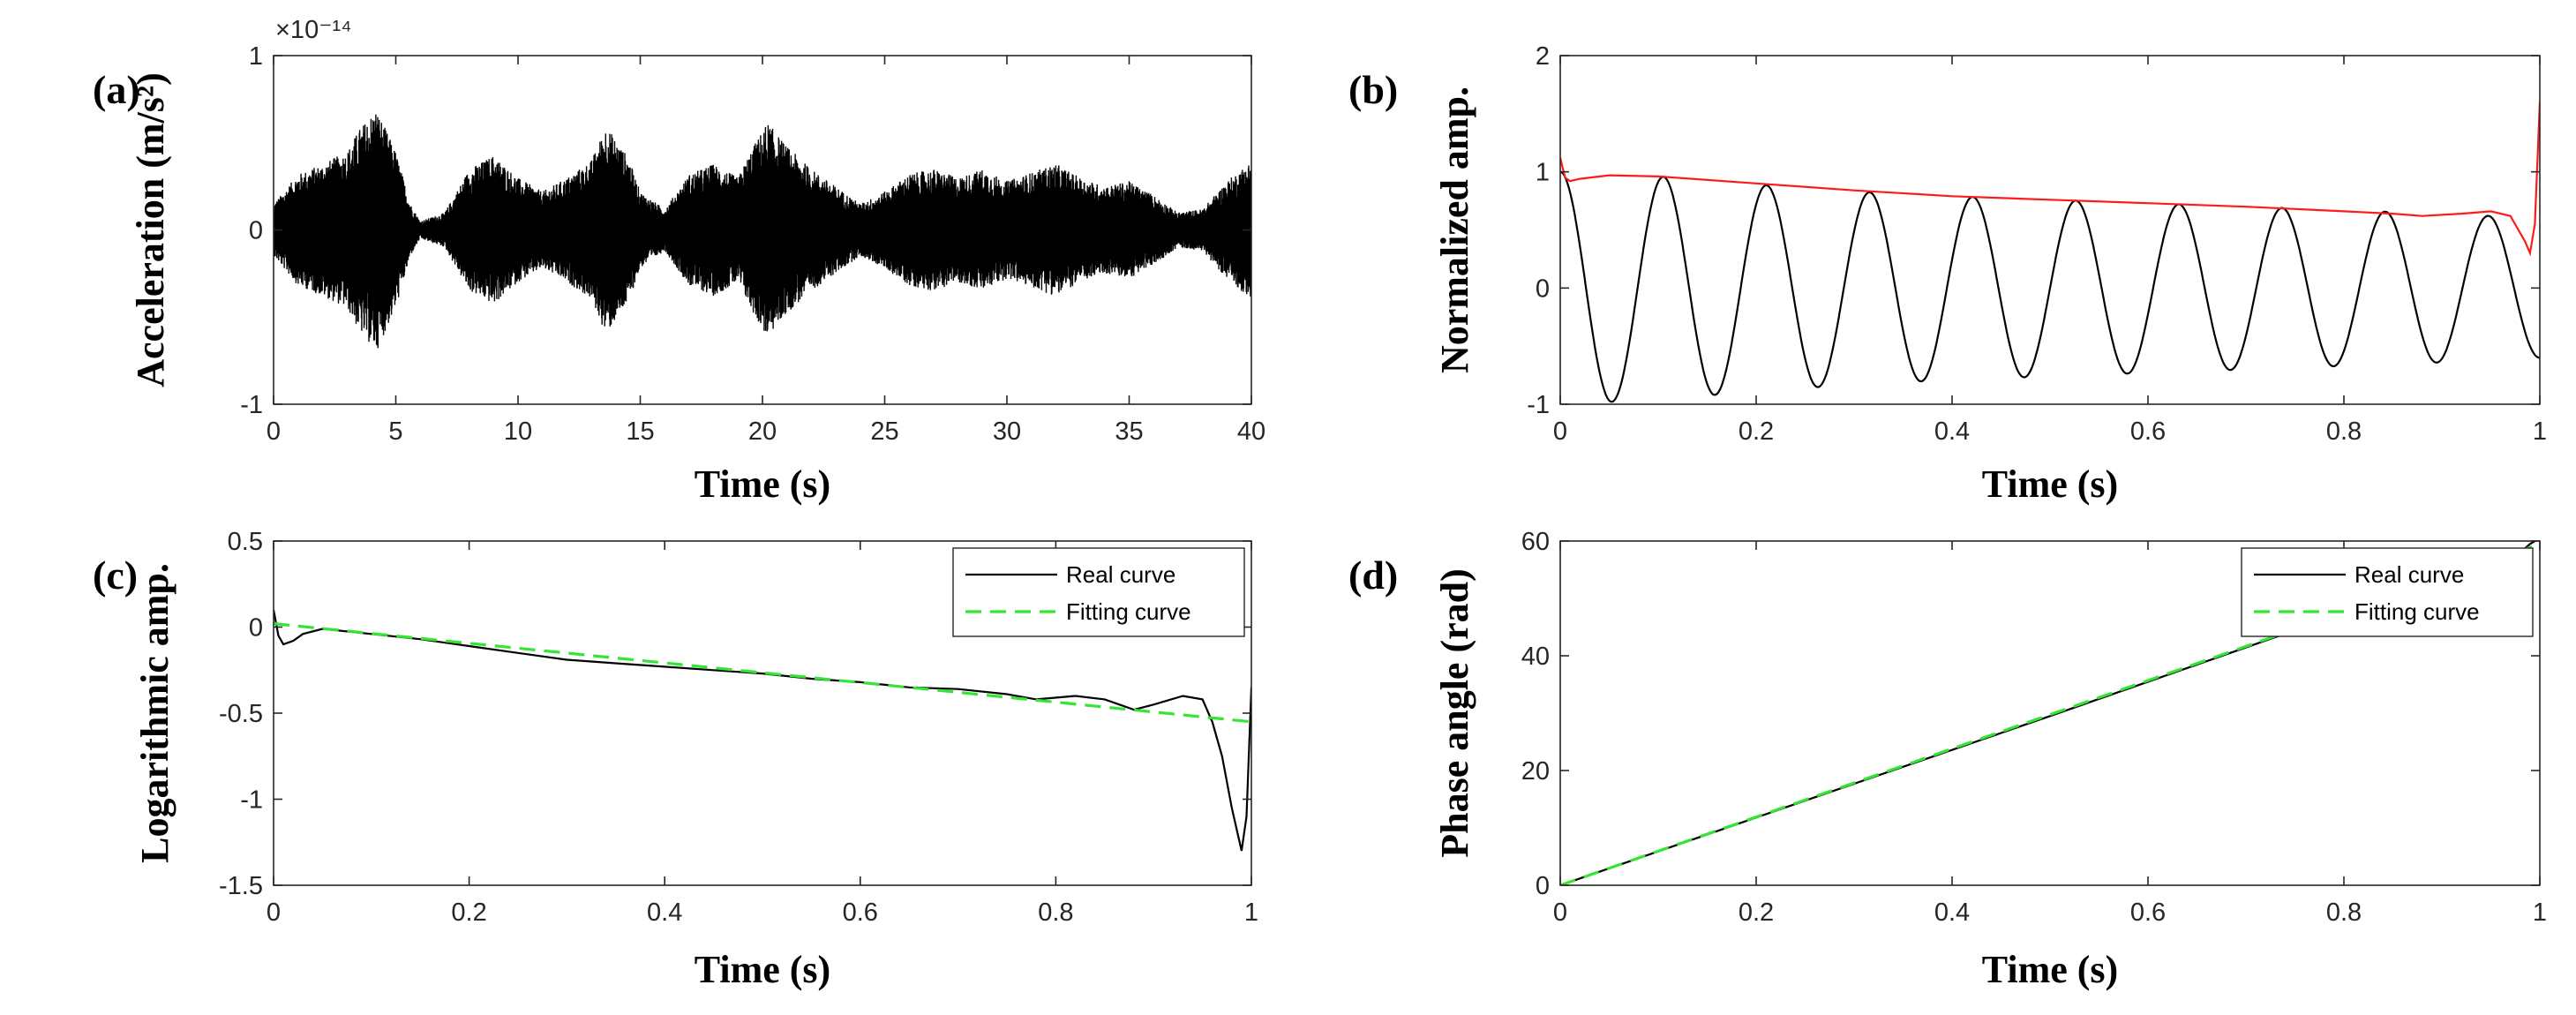 The image size is (2576, 1015). What do you see at coordinates (1543, 56) in the screenshot?
I see `y-tick-label: 2` at bounding box center [1543, 56].